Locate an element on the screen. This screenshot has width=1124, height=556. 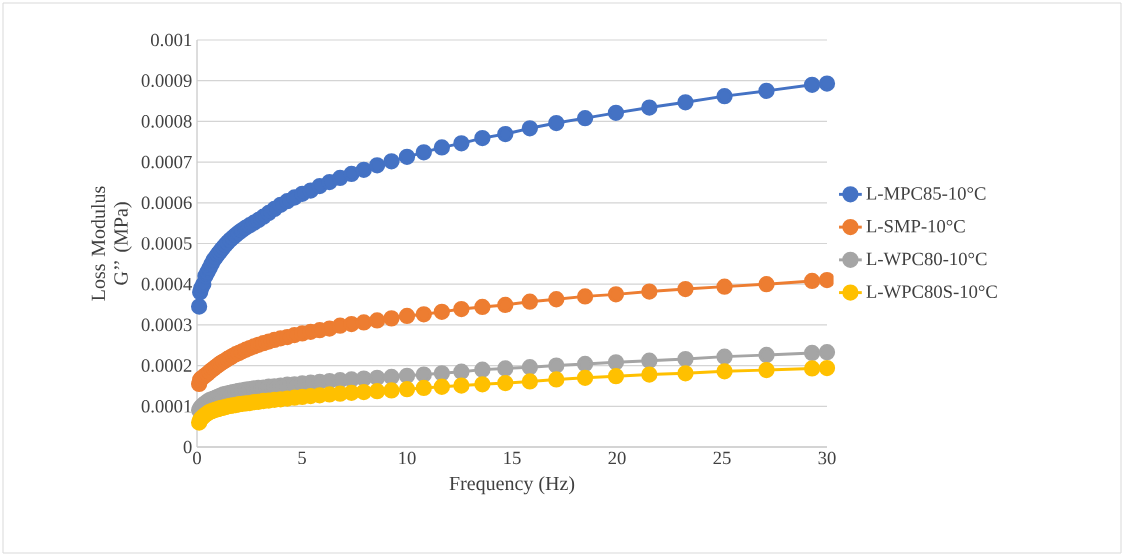
x-tick-label: 30 is located at coordinates (827, 458).